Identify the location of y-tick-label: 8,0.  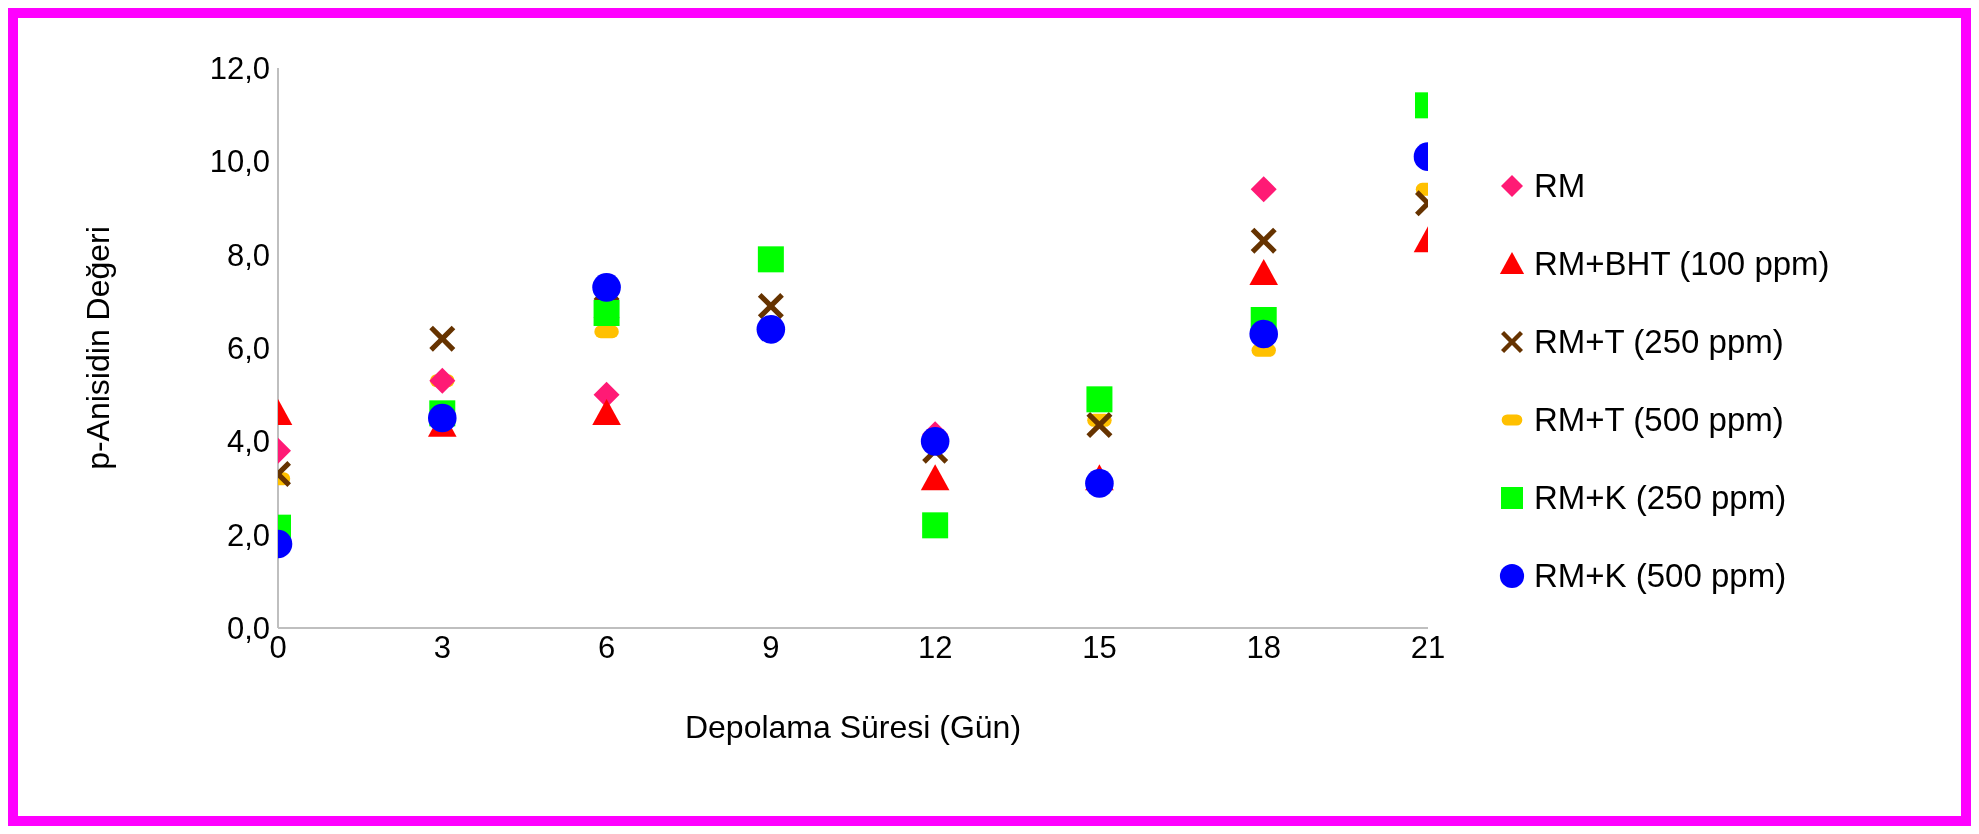
(248, 255).